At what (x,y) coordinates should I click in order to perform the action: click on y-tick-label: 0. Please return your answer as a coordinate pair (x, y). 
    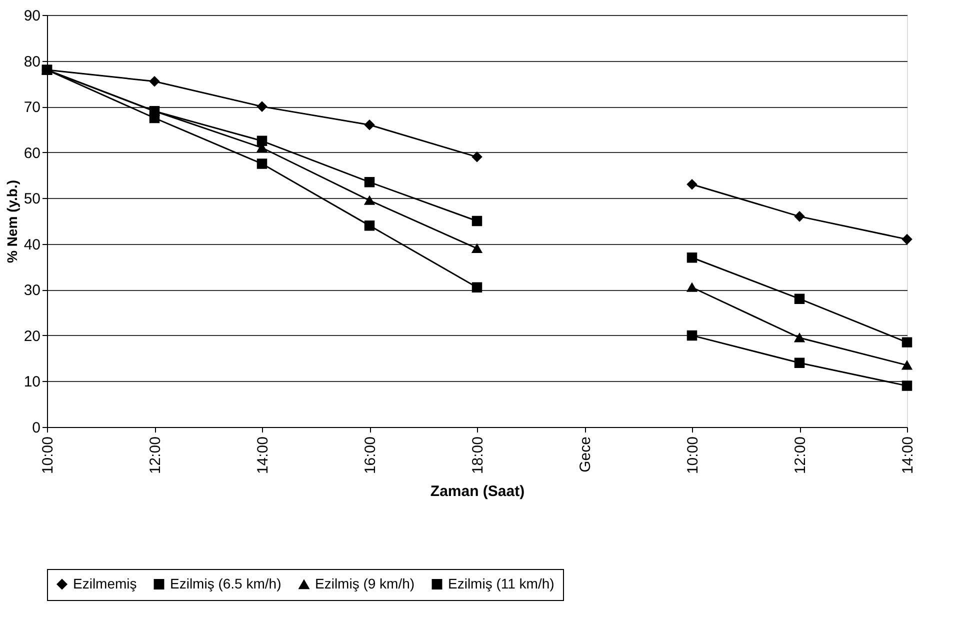
    Looking at the image, I should click on (36, 428).